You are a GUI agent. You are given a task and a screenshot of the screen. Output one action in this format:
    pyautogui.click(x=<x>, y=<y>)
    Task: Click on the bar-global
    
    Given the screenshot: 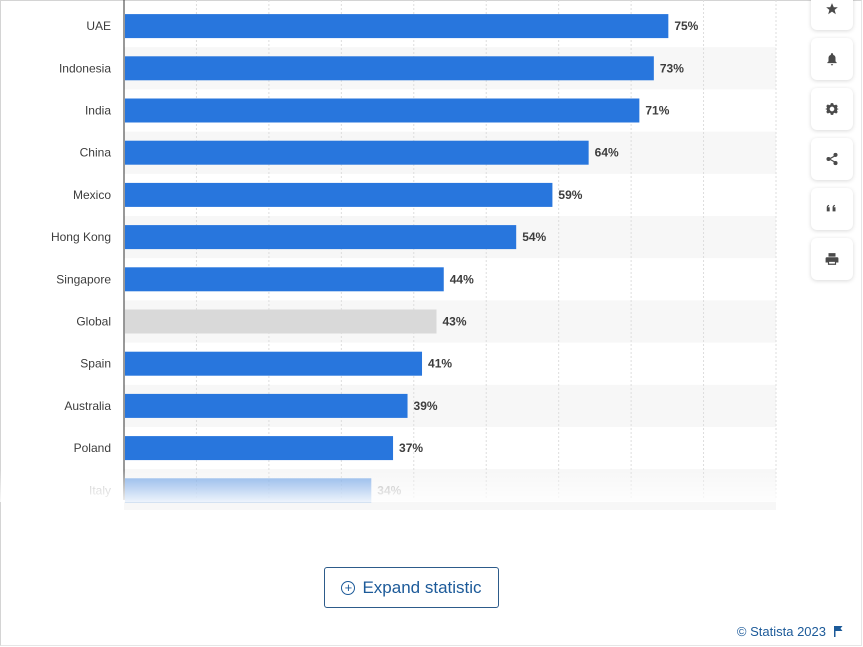 What is the action you would take?
    pyautogui.click(x=281, y=321)
    